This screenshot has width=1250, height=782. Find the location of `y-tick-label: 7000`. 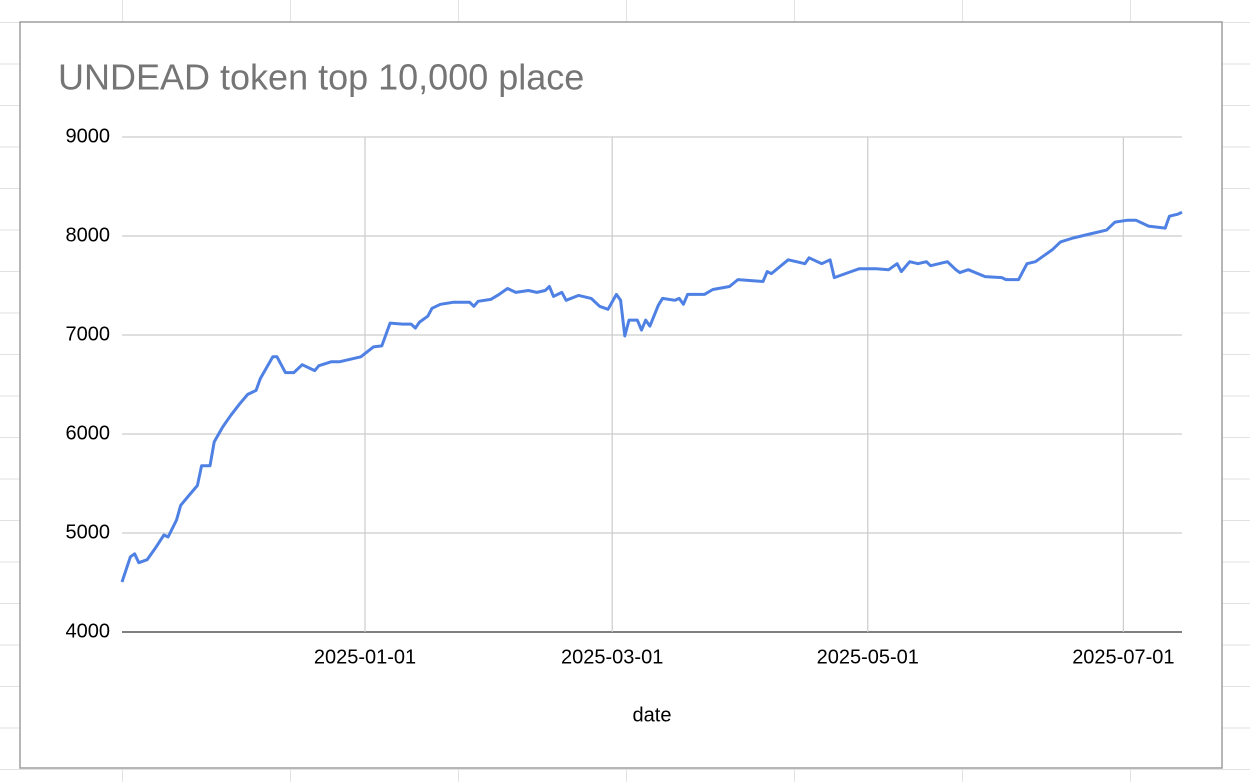

y-tick-label: 7000 is located at coordinates (88, 334).